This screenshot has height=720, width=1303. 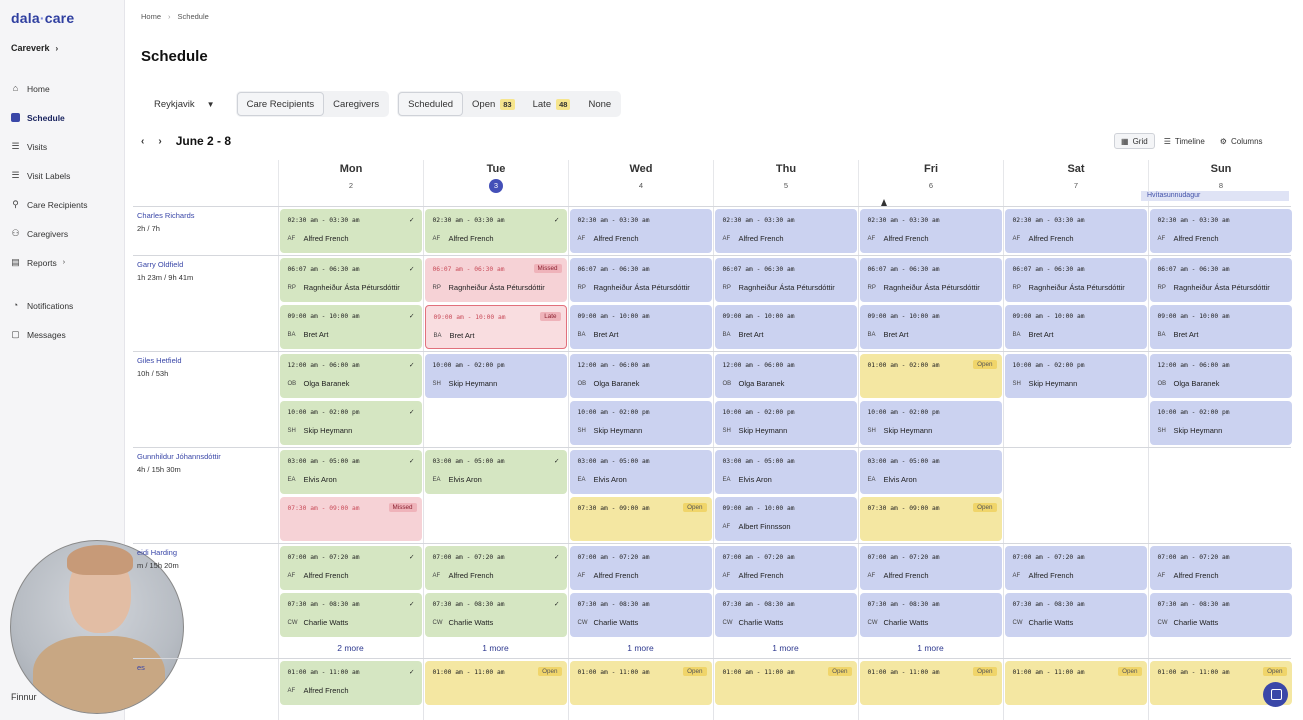 I want to click on sidebar-item-messages: ▢ Messages, so click(x=62, y=334).